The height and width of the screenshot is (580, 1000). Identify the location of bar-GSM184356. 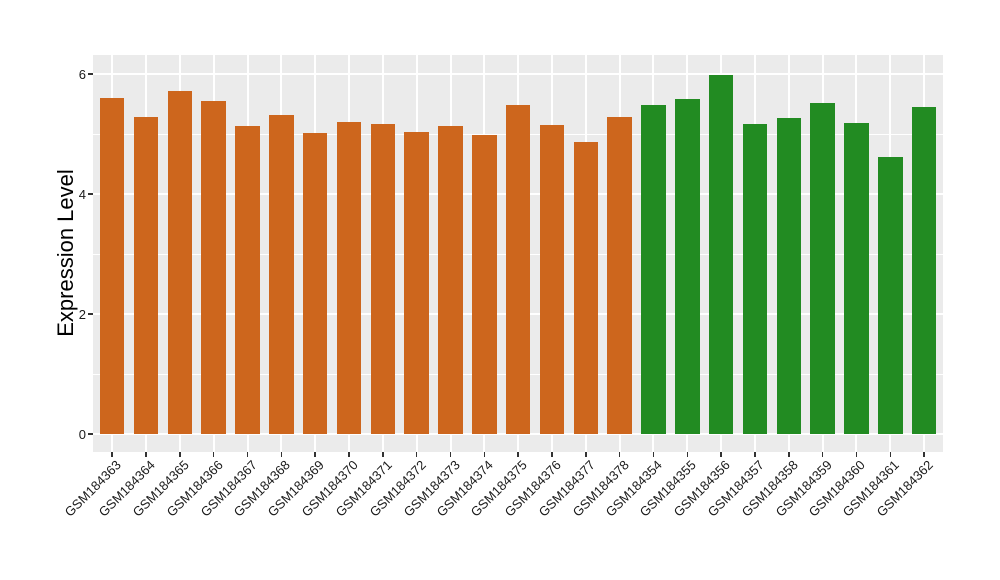
(721, 254).